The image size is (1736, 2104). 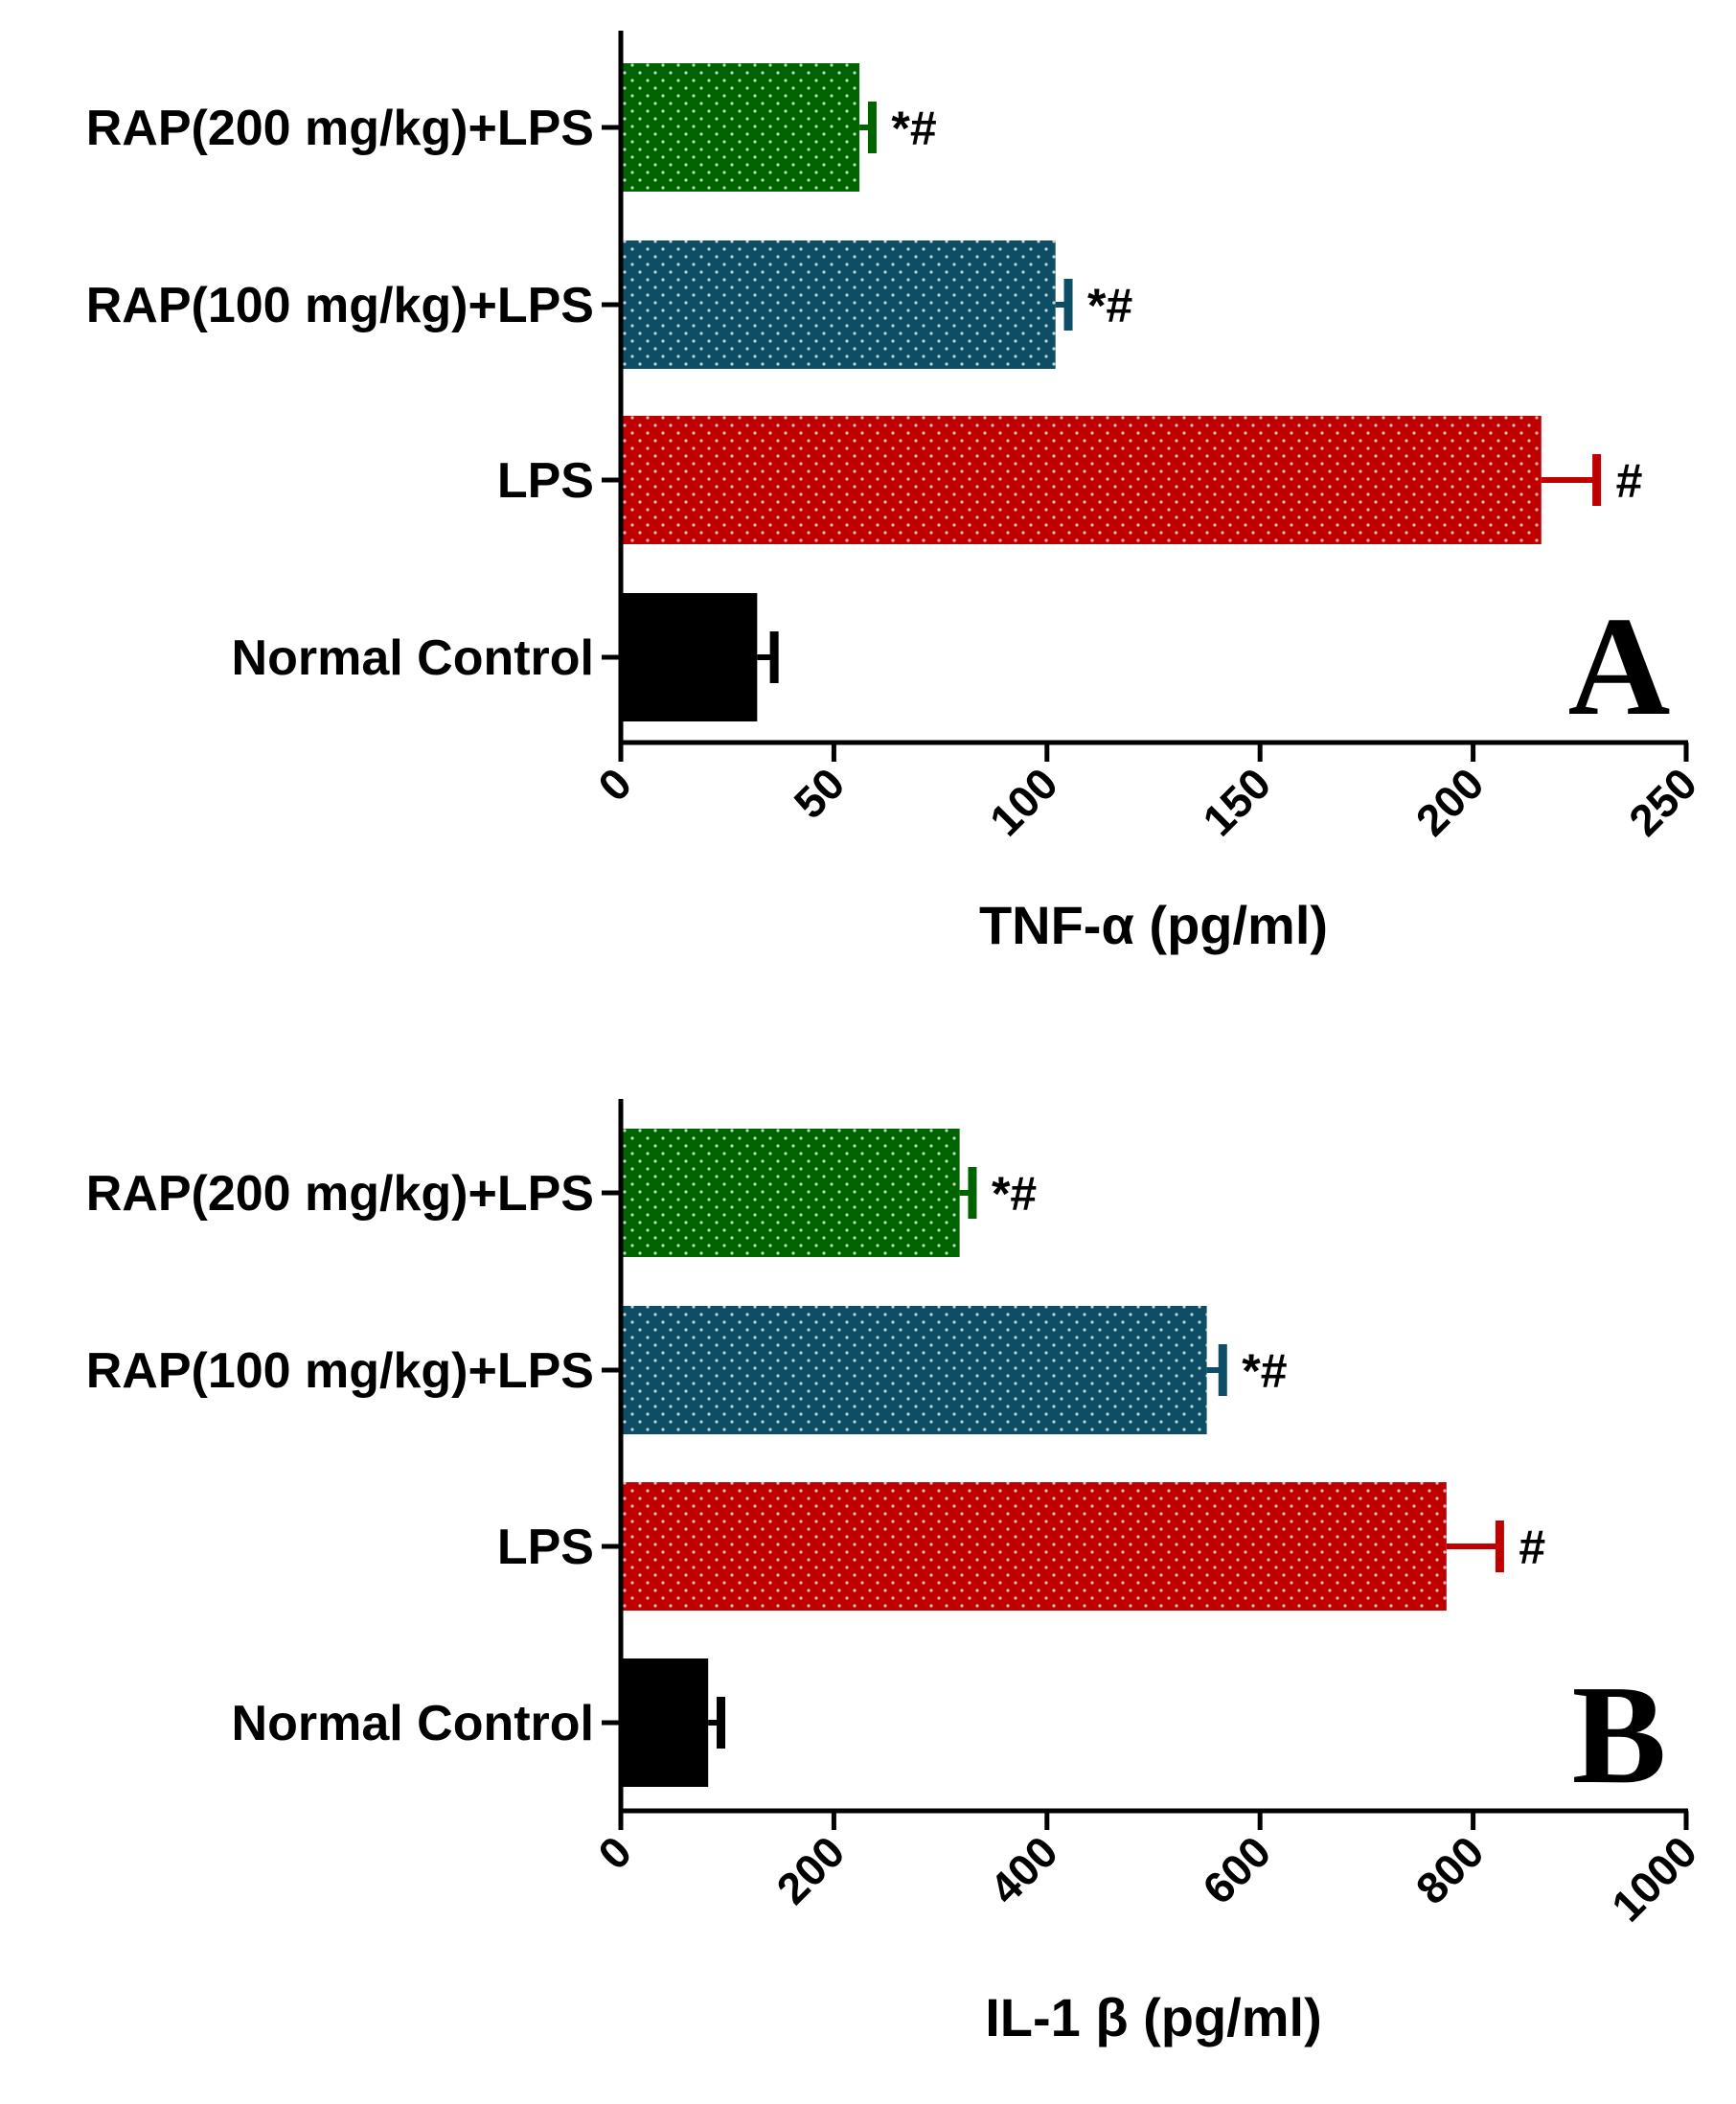 I want to click on x-axis-title: TNF-α (pg/ml), so click(x=1154, y=925).